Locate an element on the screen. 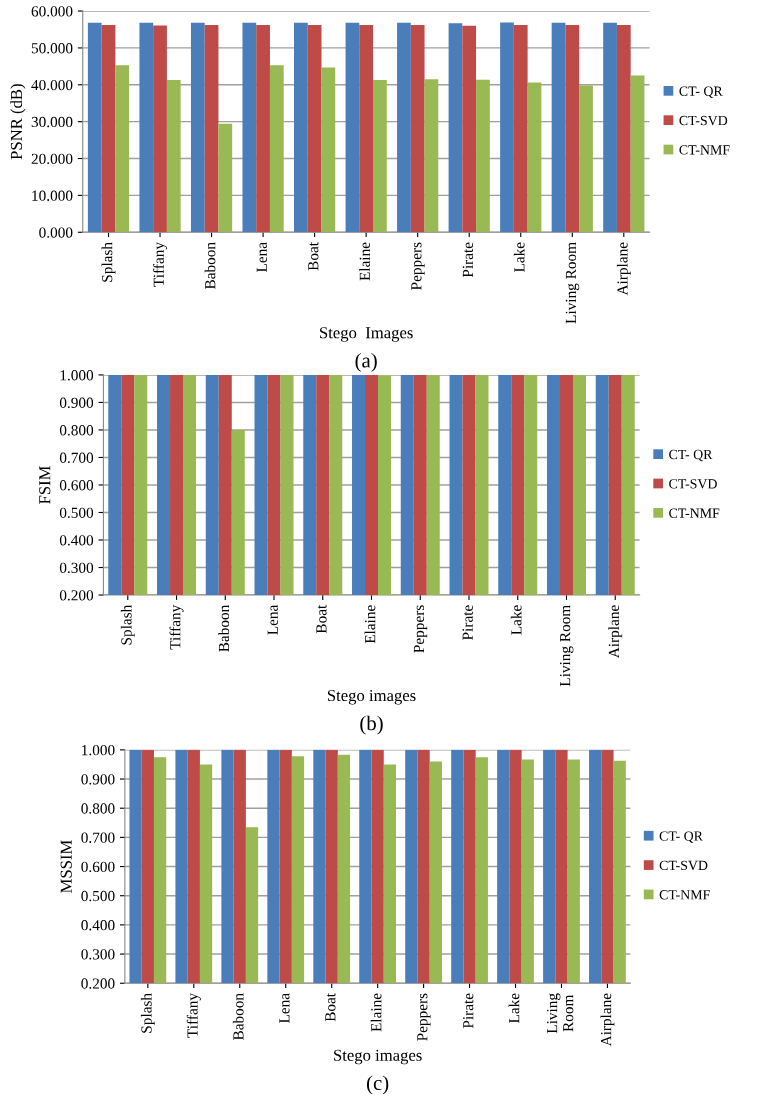  y-tick-label: 0.600 is located at coordinates (98, 867).